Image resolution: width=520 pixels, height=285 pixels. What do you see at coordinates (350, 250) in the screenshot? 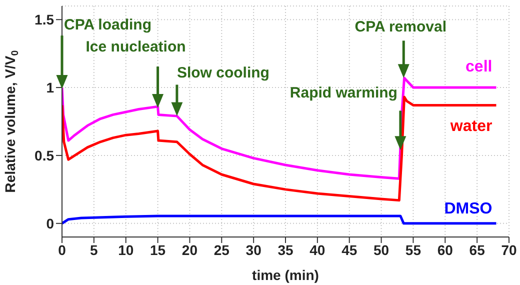
I see `x-tick-label: 45` at bounding box center [350, 250].